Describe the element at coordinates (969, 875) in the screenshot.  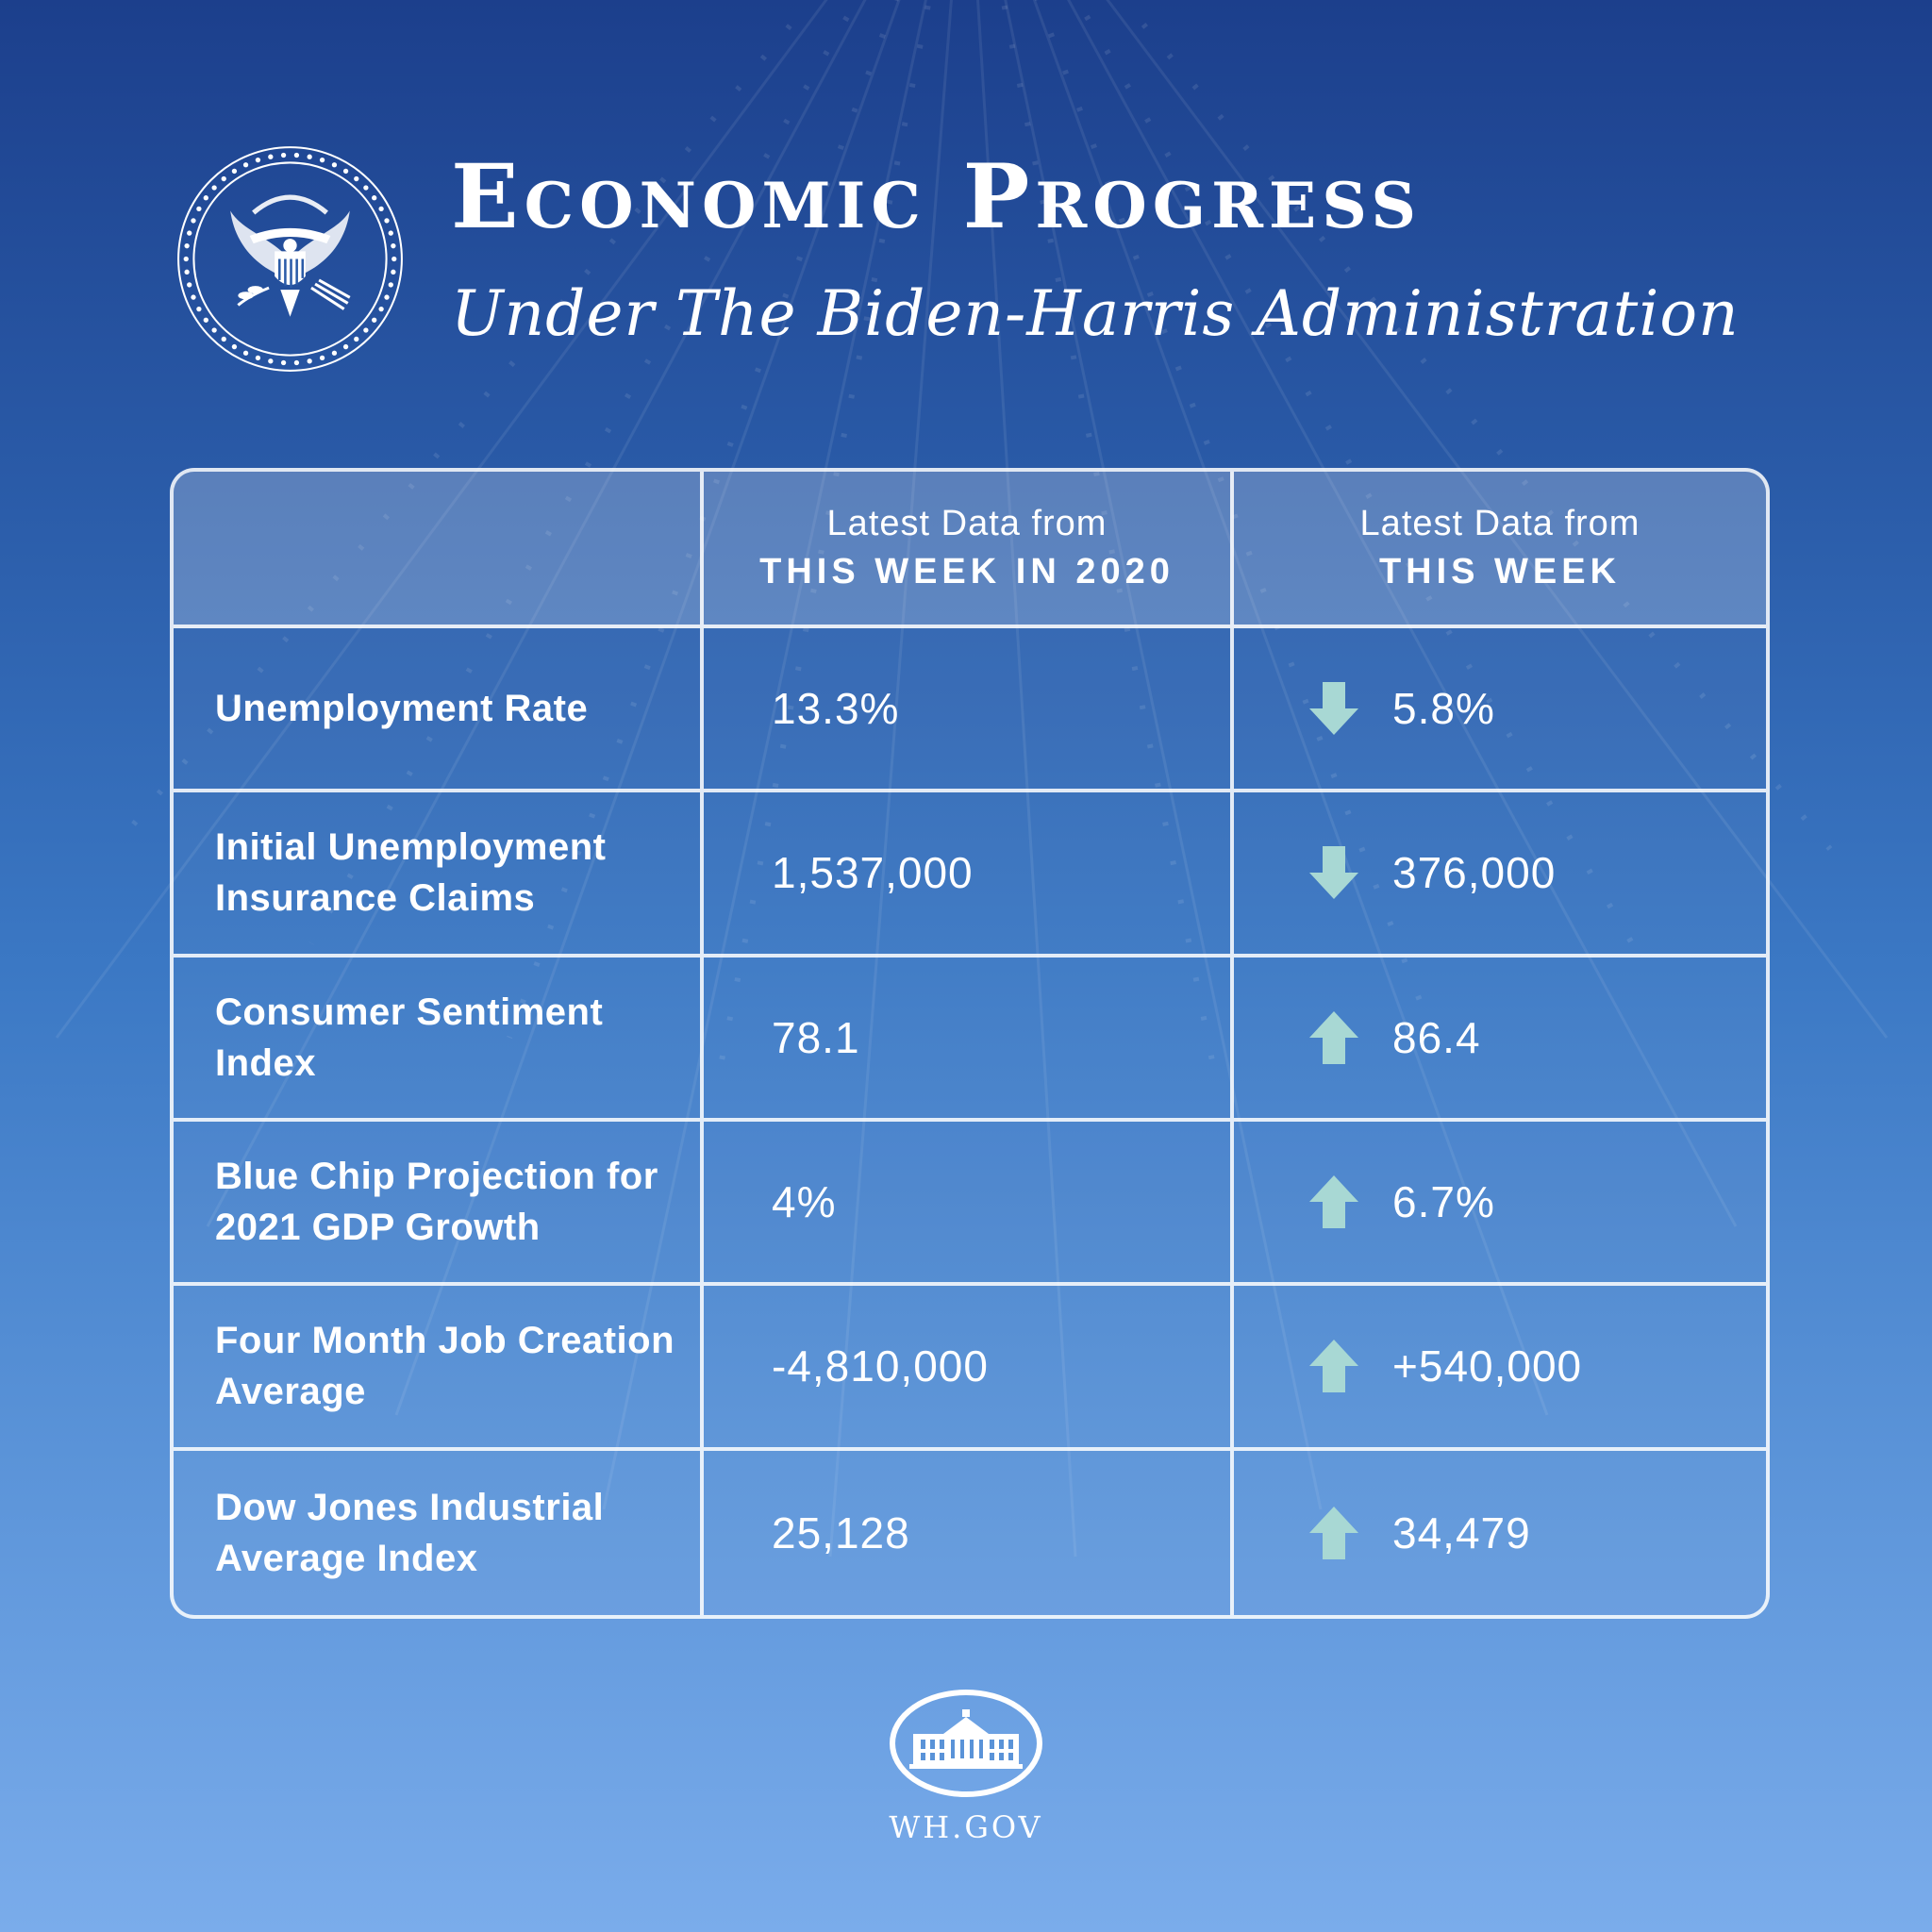
I see `value-2020: 1,537,000` at that location.